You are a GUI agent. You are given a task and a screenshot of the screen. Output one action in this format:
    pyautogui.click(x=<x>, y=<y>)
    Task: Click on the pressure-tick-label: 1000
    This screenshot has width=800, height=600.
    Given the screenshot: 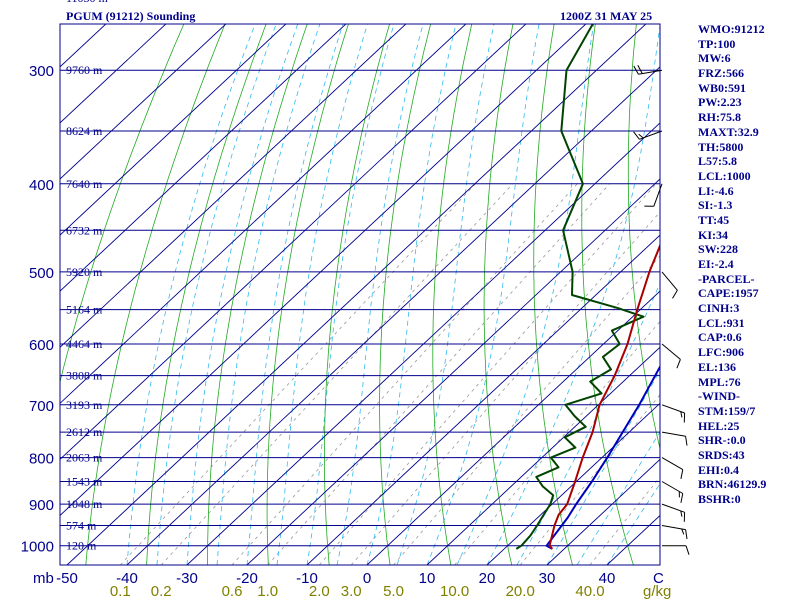 What is the action you would take?
    pyautogui.click(x=37, y=547)
    